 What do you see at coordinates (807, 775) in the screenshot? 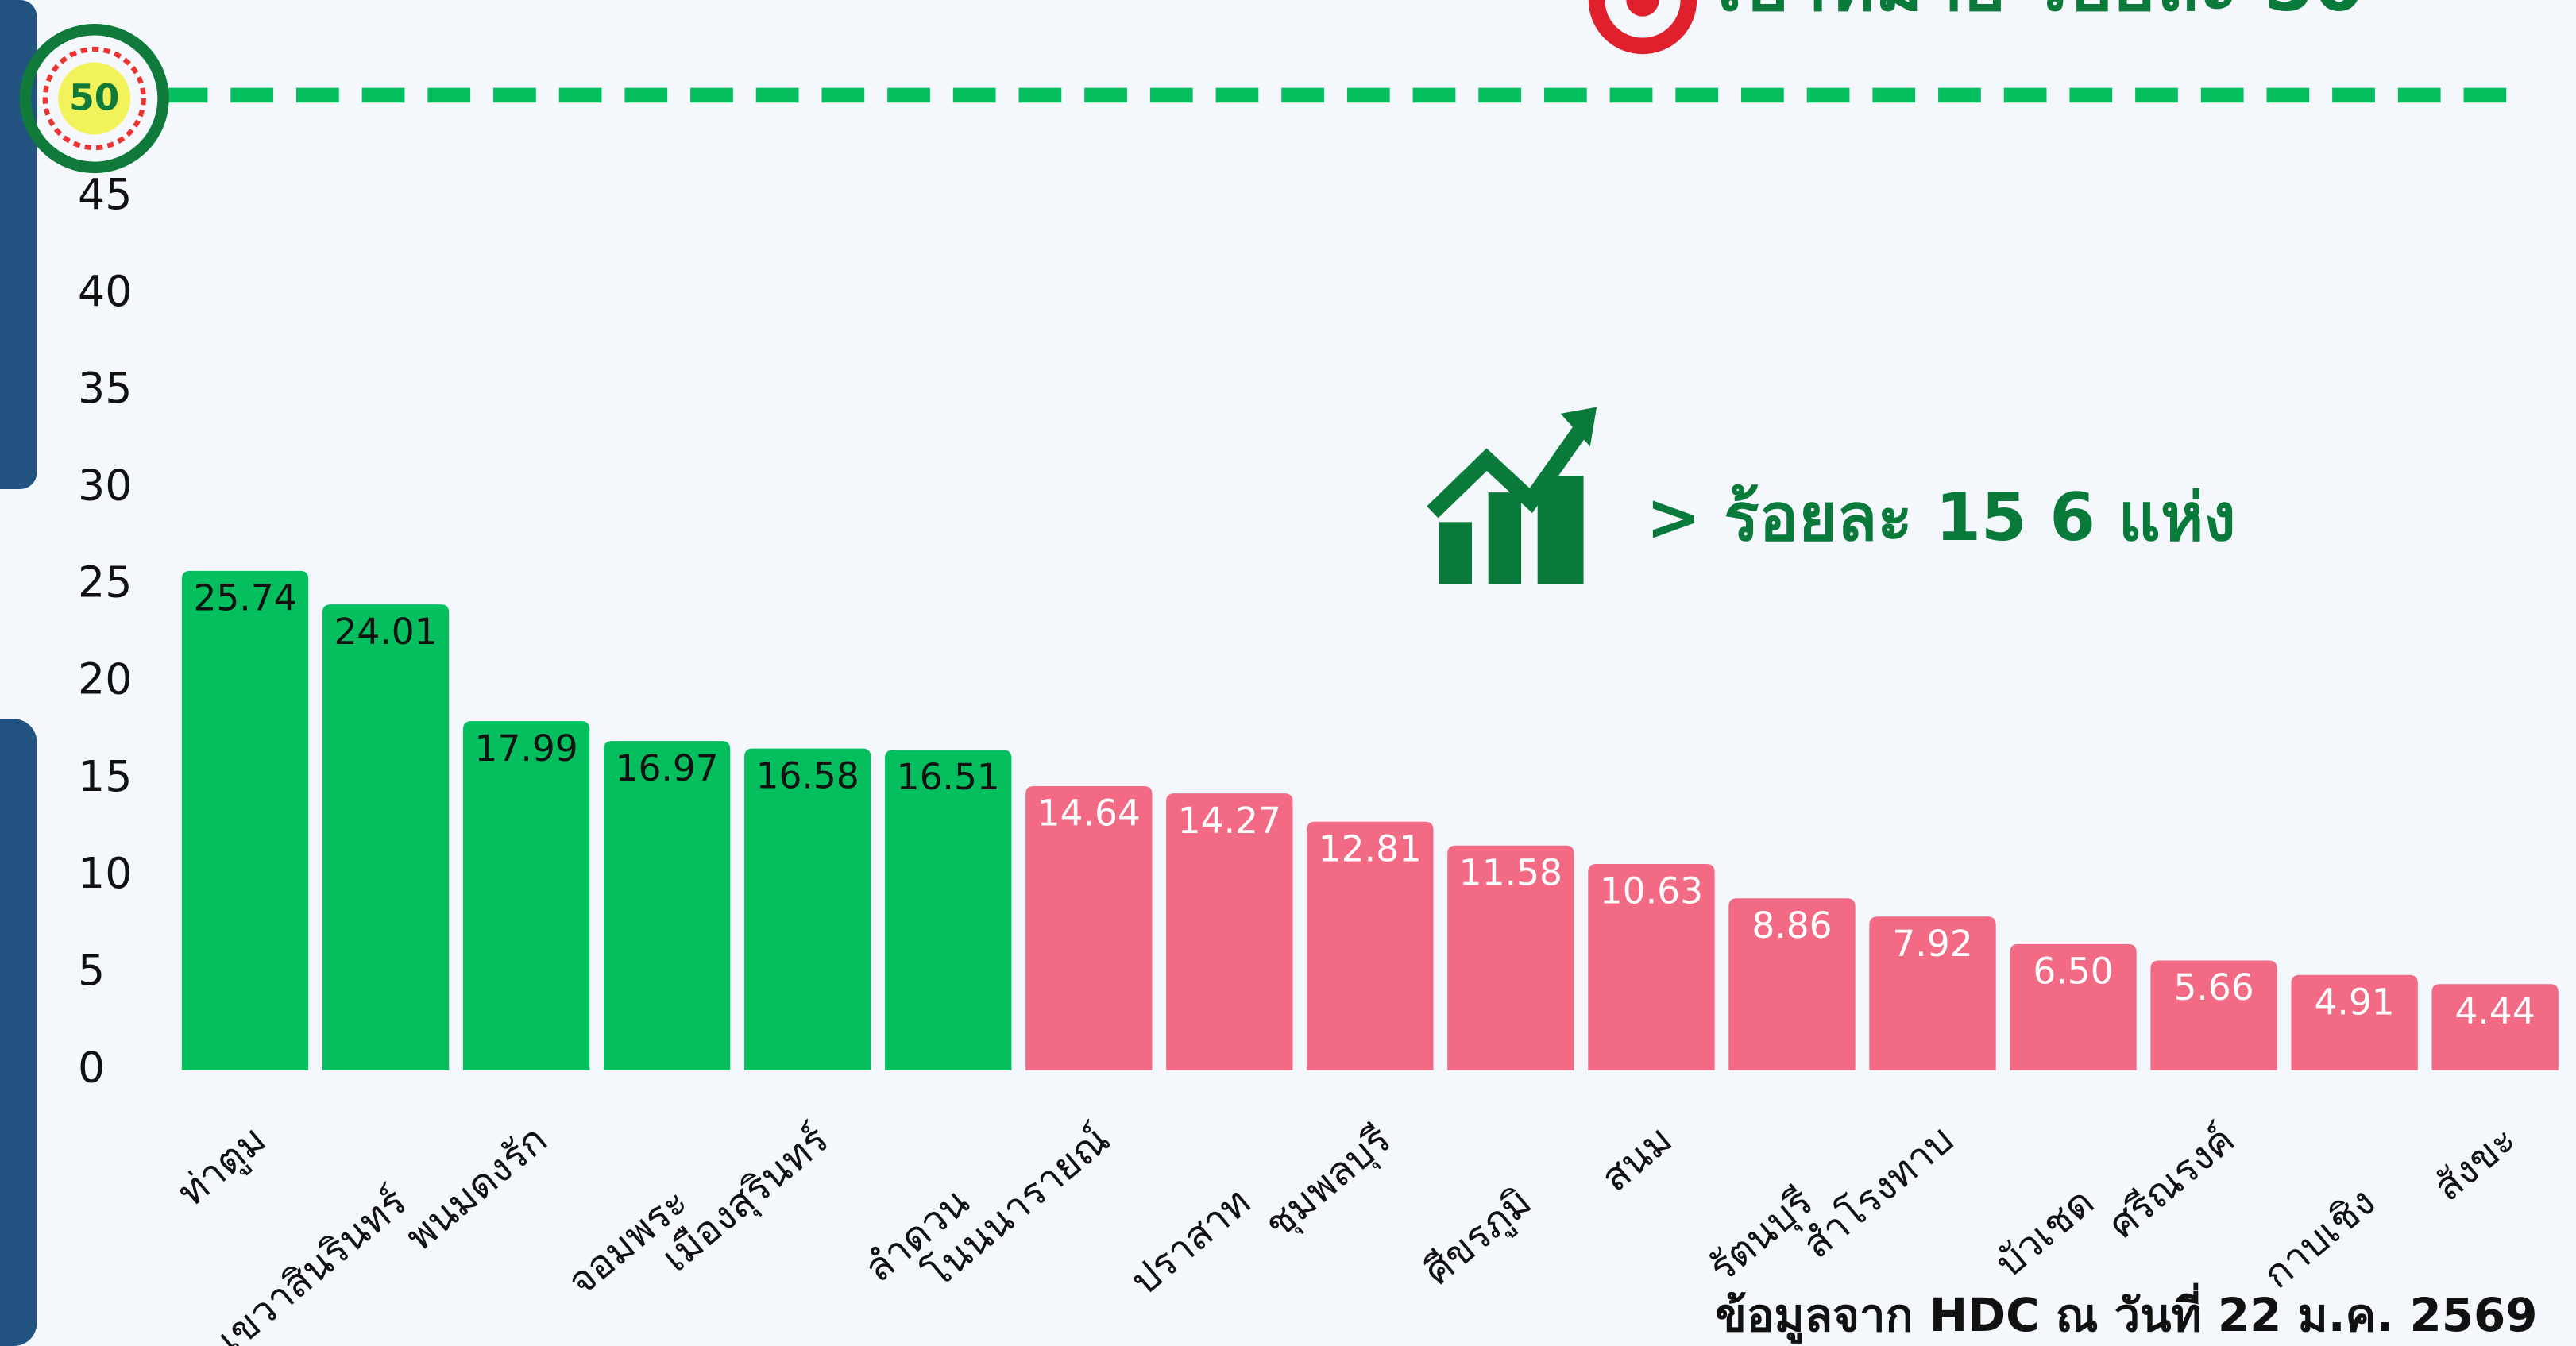
I see `value-label: 16.58` at bounding box center [807, 775].